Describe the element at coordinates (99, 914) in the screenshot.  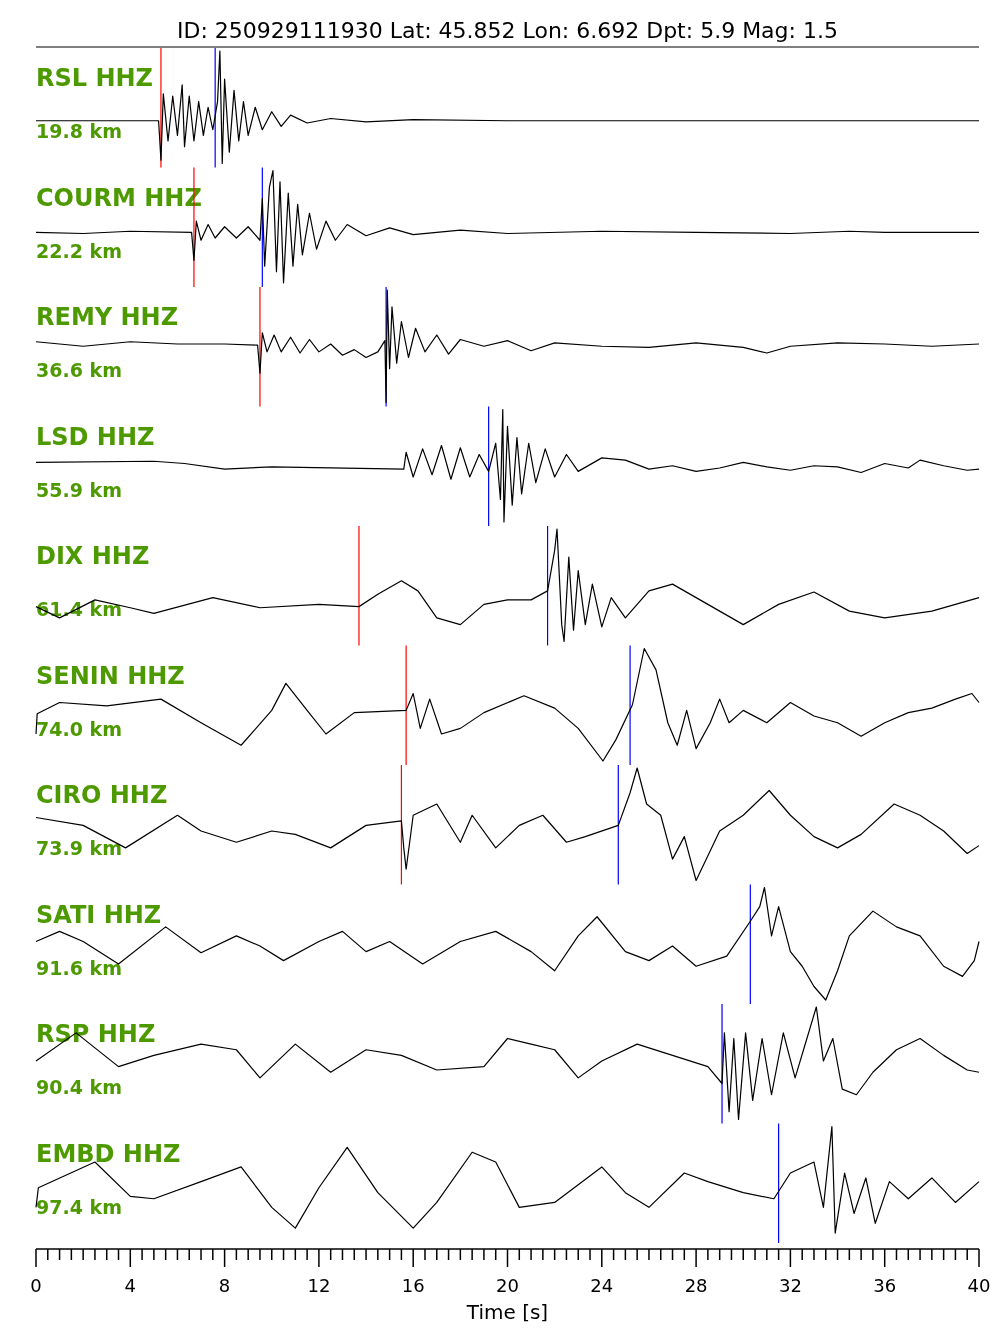
I see `series-label: SATI HHZ` at that location.